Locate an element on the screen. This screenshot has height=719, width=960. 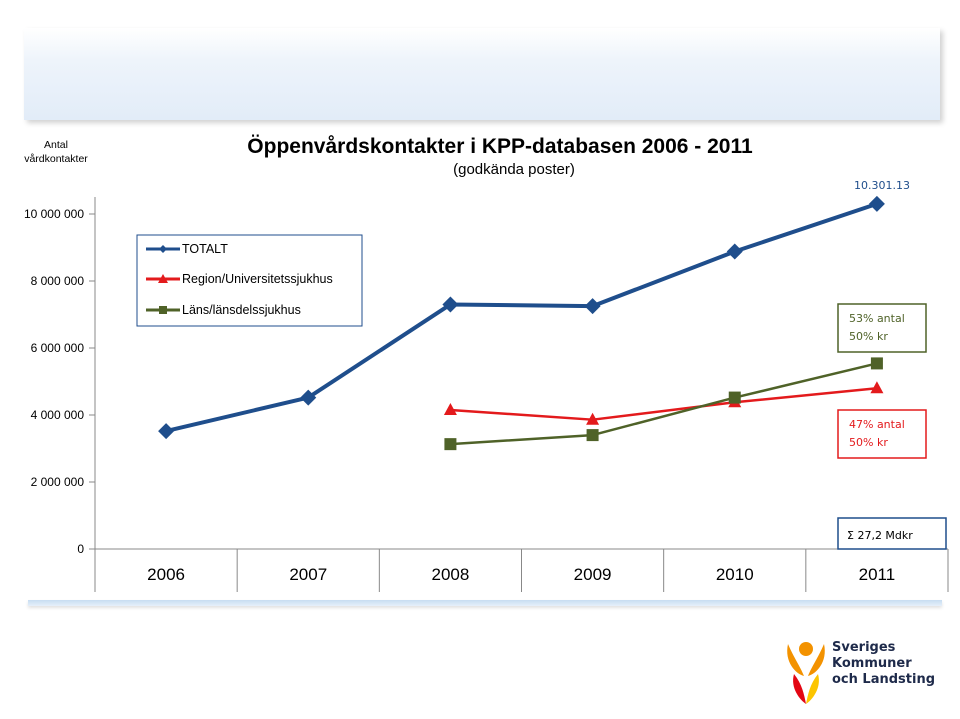
legend-label-totalt: TOTALT is located at coordinates (205, 249).